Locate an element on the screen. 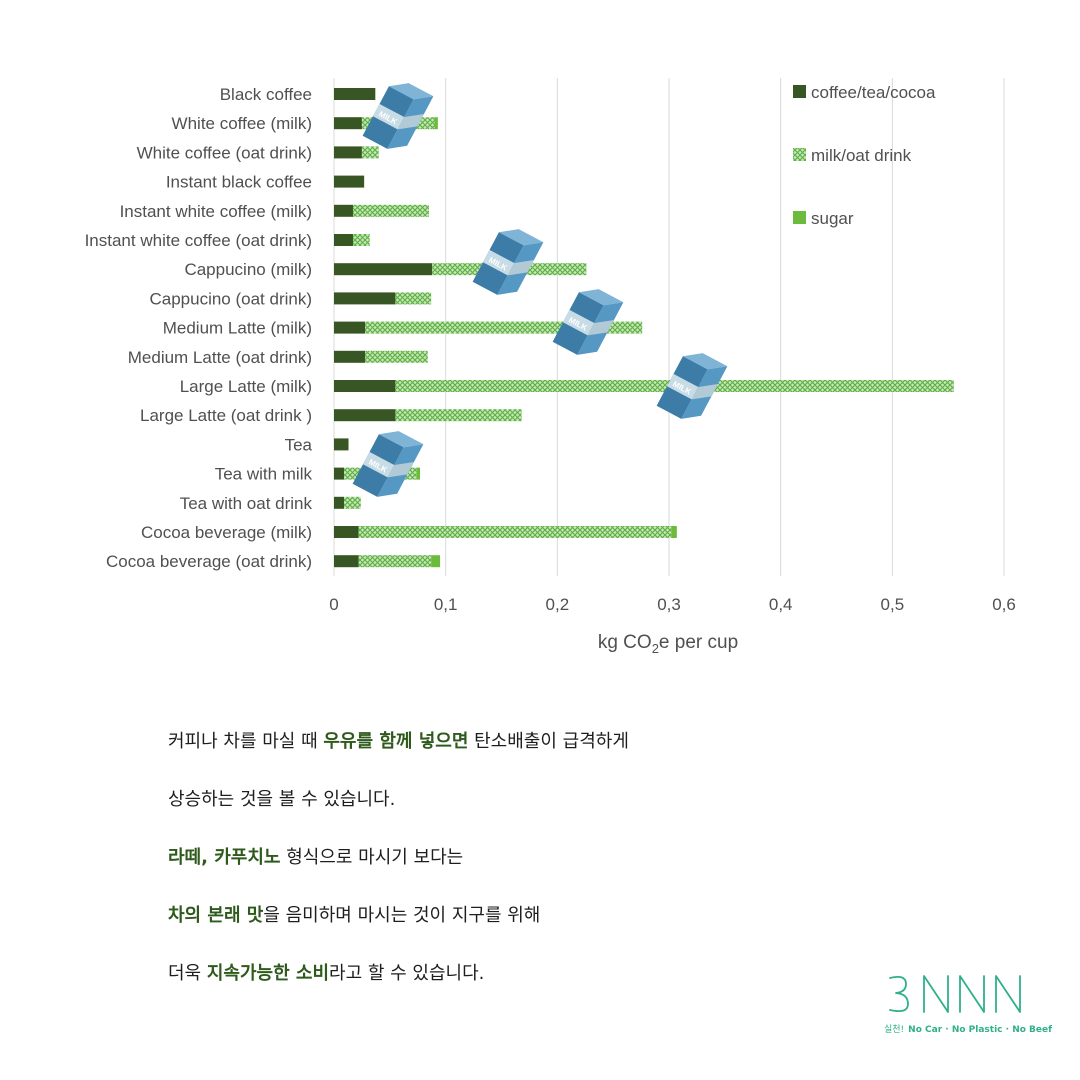 The height and width of the screenshot is (1080, 1080). category-label: Instant white coffee (milk) is located at coordinates (216, 211).